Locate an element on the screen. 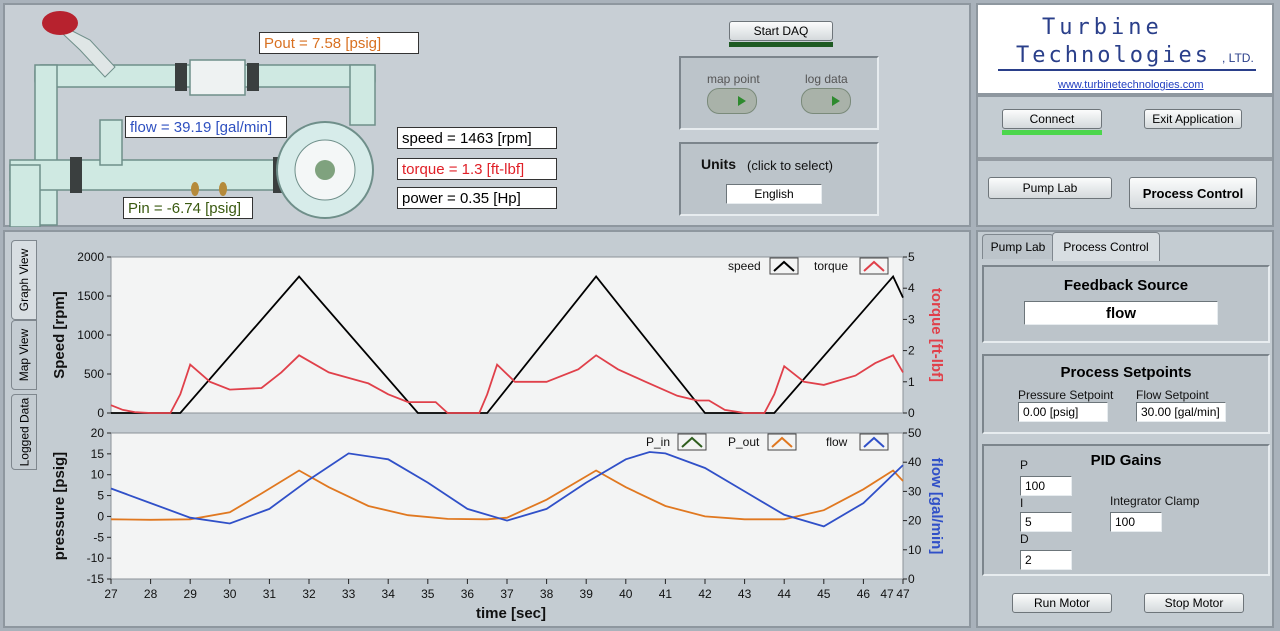 This screenshot has width=1280, height=631. x-axis-label: time [sec] is located at coordinates (511, 613).